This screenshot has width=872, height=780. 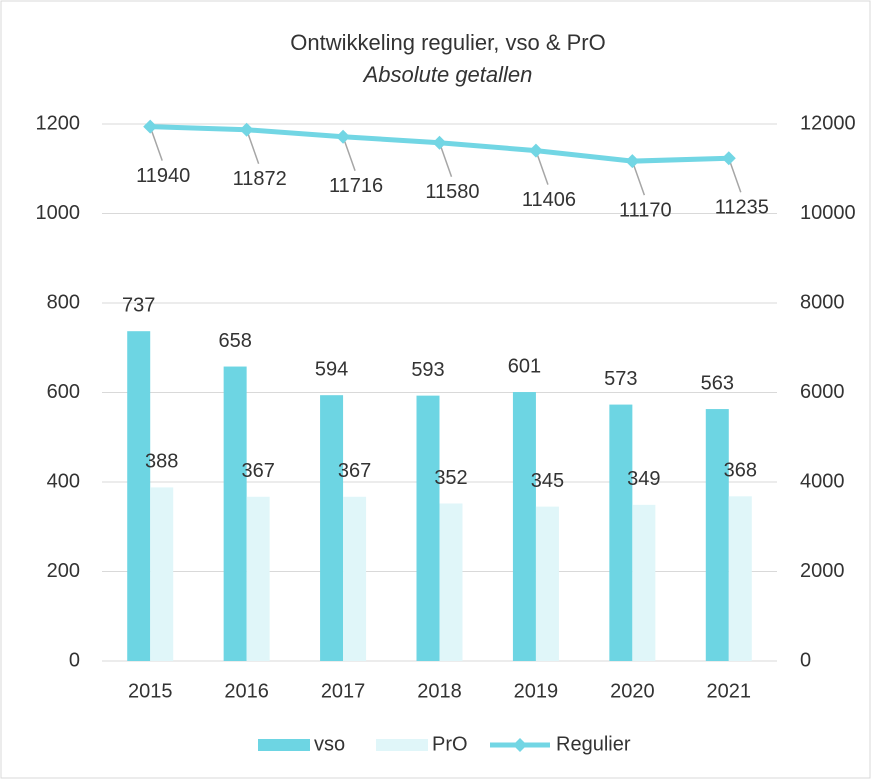 I want to click on data-label: 737, so click(x=138, y=305).